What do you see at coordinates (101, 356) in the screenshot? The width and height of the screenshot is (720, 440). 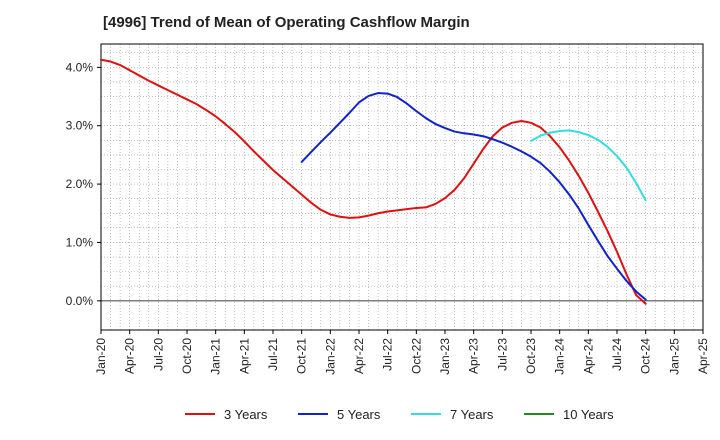 I see `x-tick-label: Jan-20` at bounding box center [101, 356].